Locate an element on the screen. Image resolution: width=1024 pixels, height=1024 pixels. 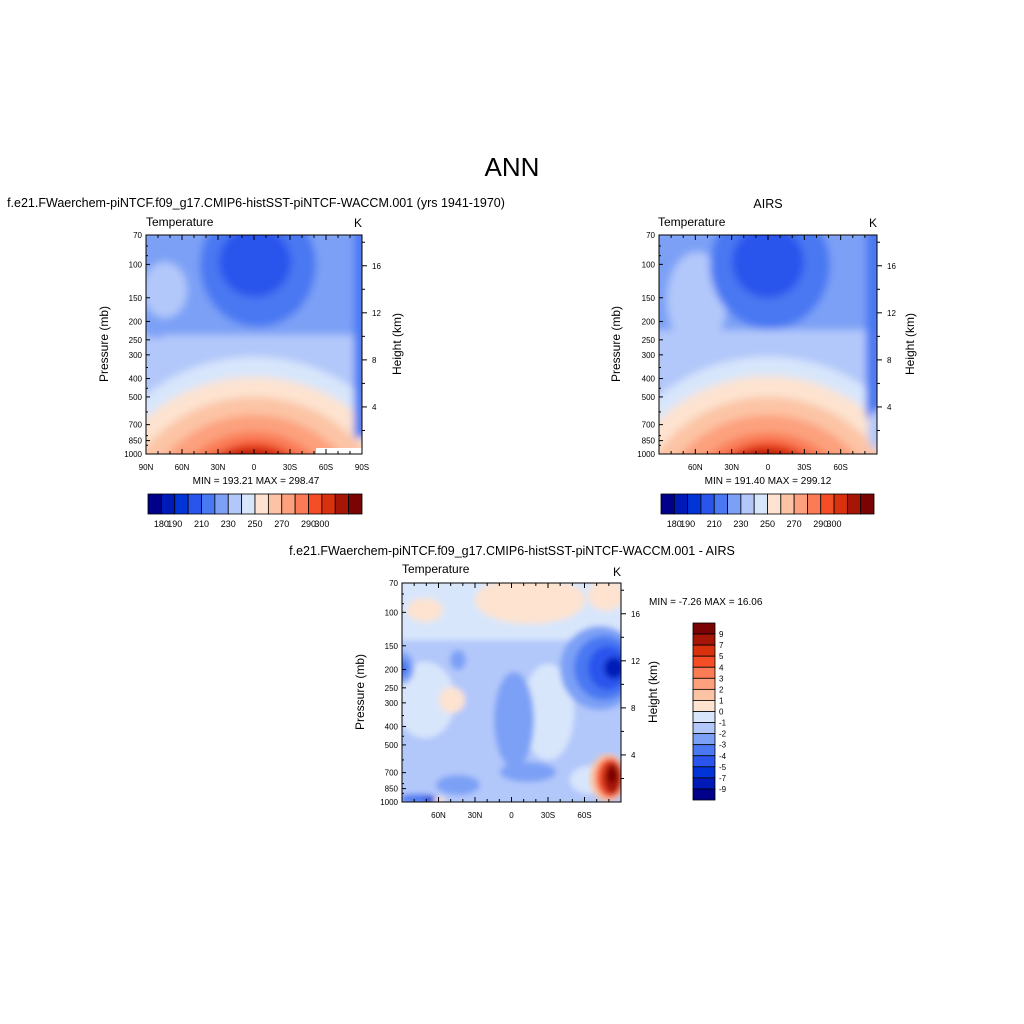
colorbar-label: -5 is located at coordinates (723, 767).